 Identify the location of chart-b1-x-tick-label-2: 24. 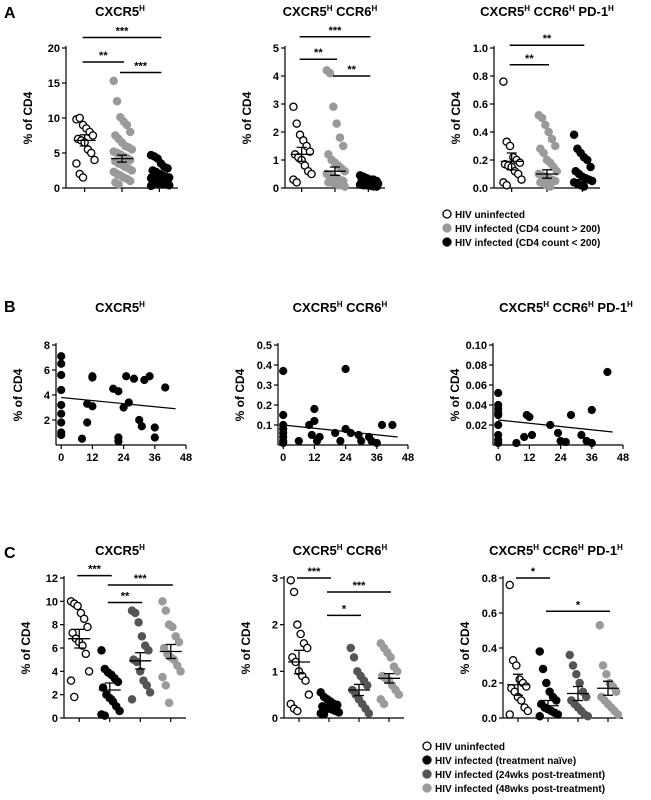
(123, 458).